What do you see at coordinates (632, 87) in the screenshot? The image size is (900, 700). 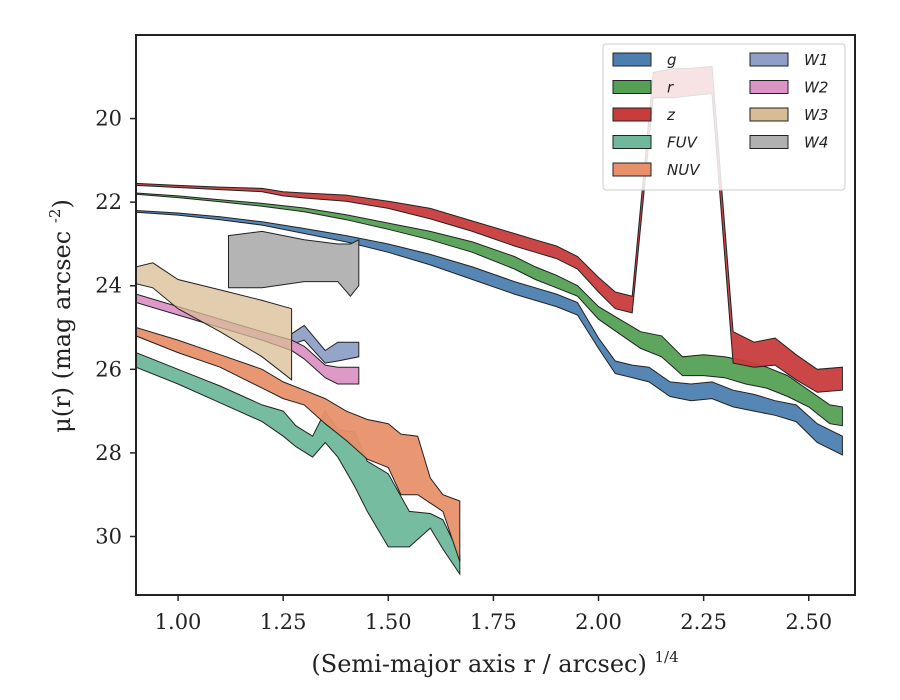 I see `legend-swatch-r` at bounding box center [632, 87].